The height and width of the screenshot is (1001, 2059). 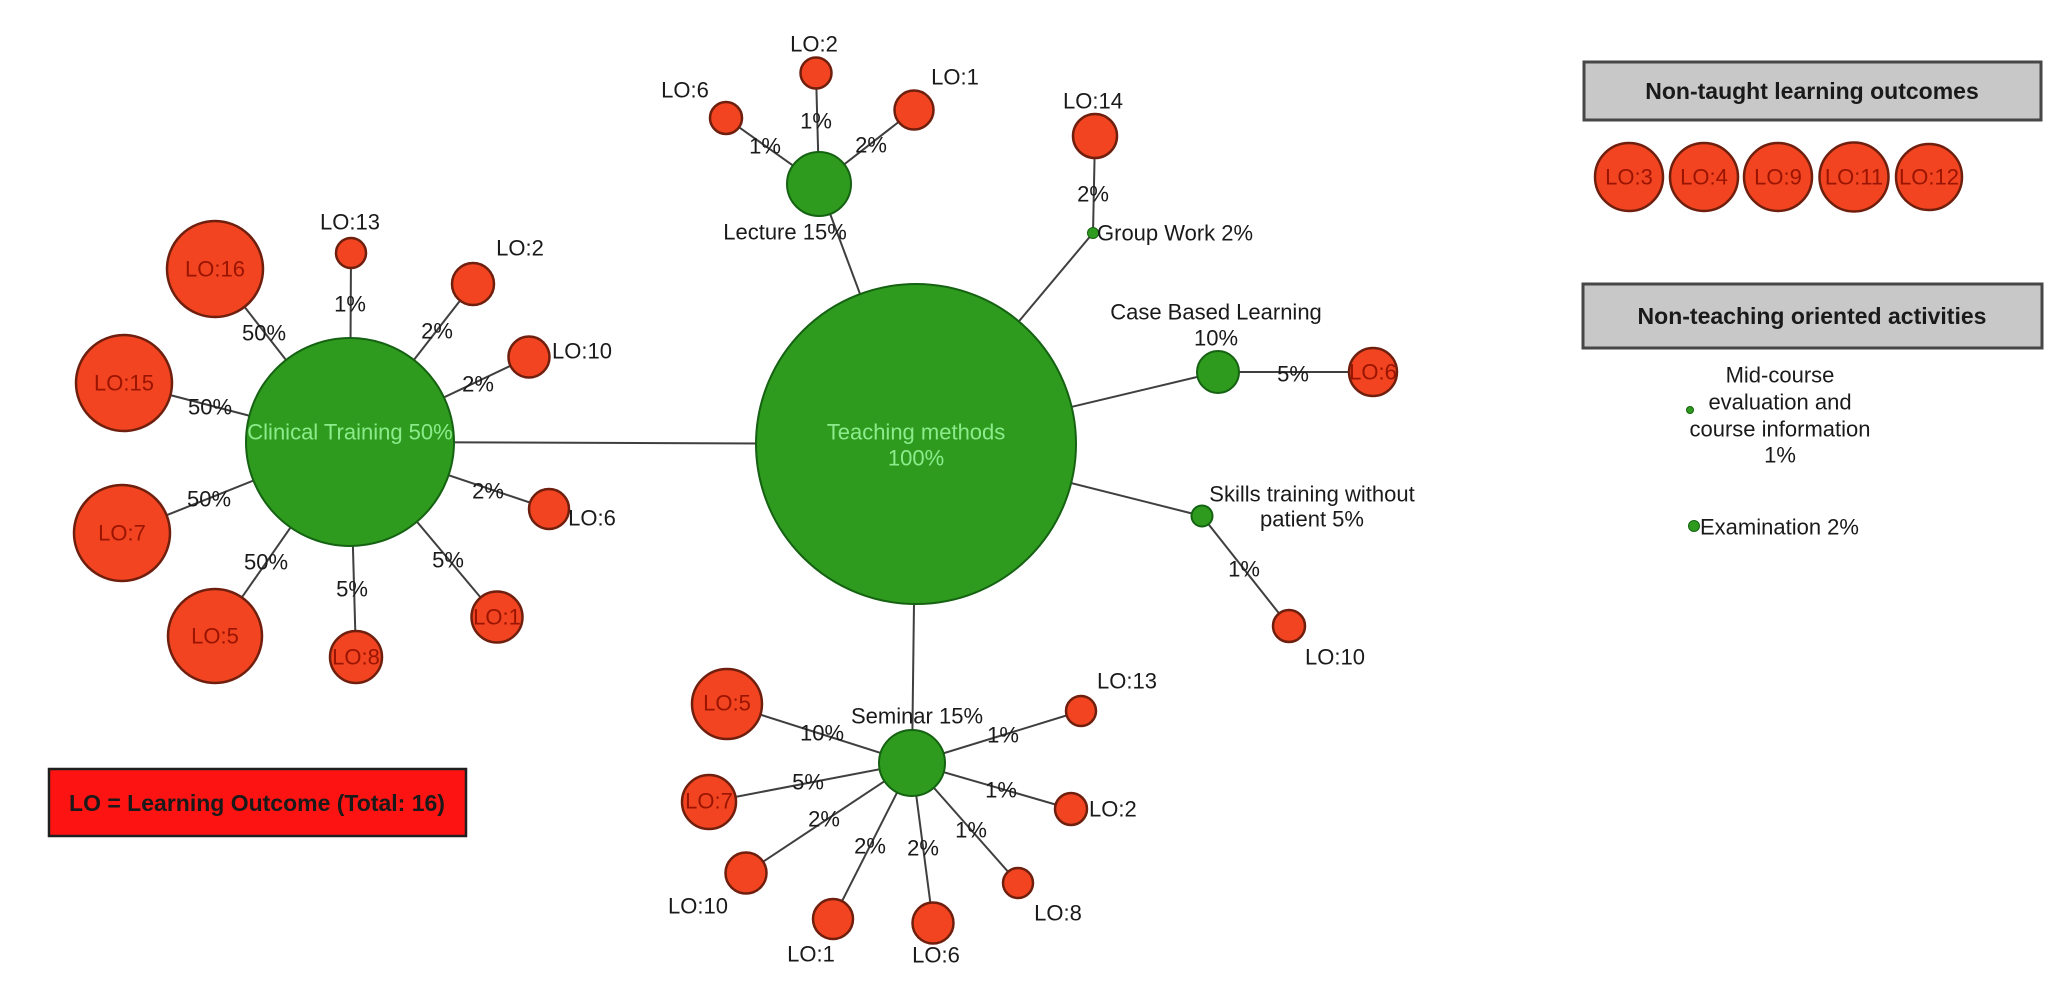 What do you see at coordinates (349, 432) in the screenshot?
I see `svg-text: Clinical Training 50%` at bounding box center [349, 432].